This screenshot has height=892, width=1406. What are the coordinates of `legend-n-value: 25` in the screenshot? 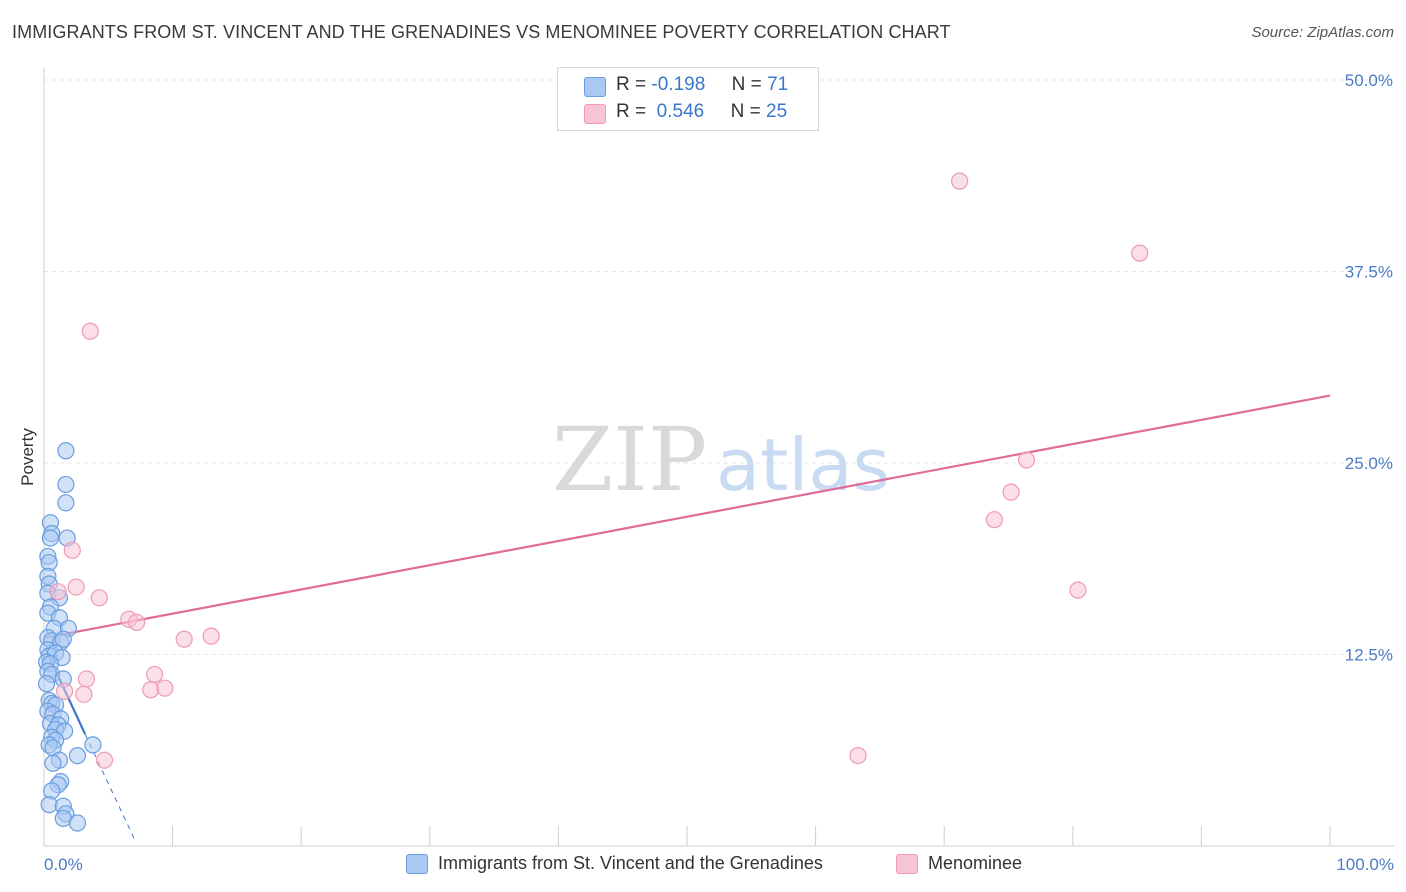 It's located at (777, 111).